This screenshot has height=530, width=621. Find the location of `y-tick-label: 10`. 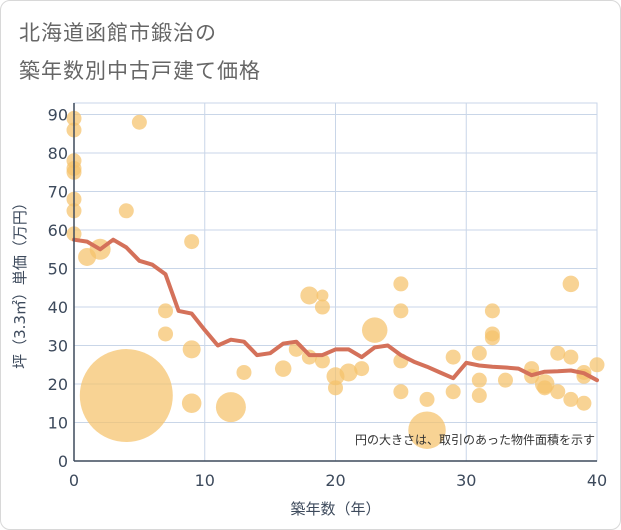

y-tick-label: 10 is located at coordinates (58, 423).